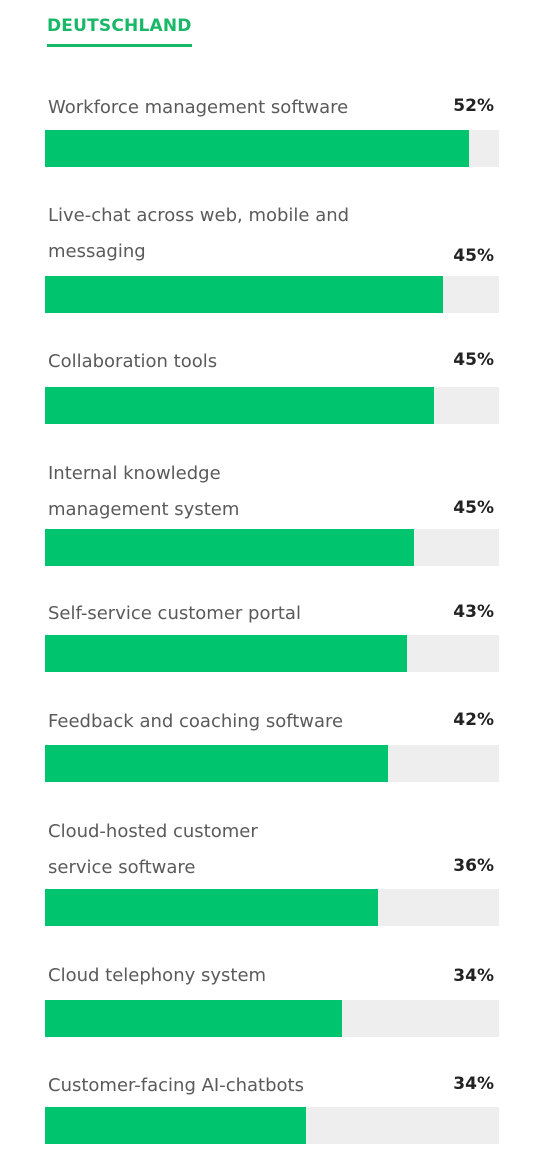 The height and width of the screenshot is (1166, 540). What do you see at coordinates (153, 849) in the screenshot?
I see `category-label: Cloud-hosted customer service software` at bounding box center [153, 849].